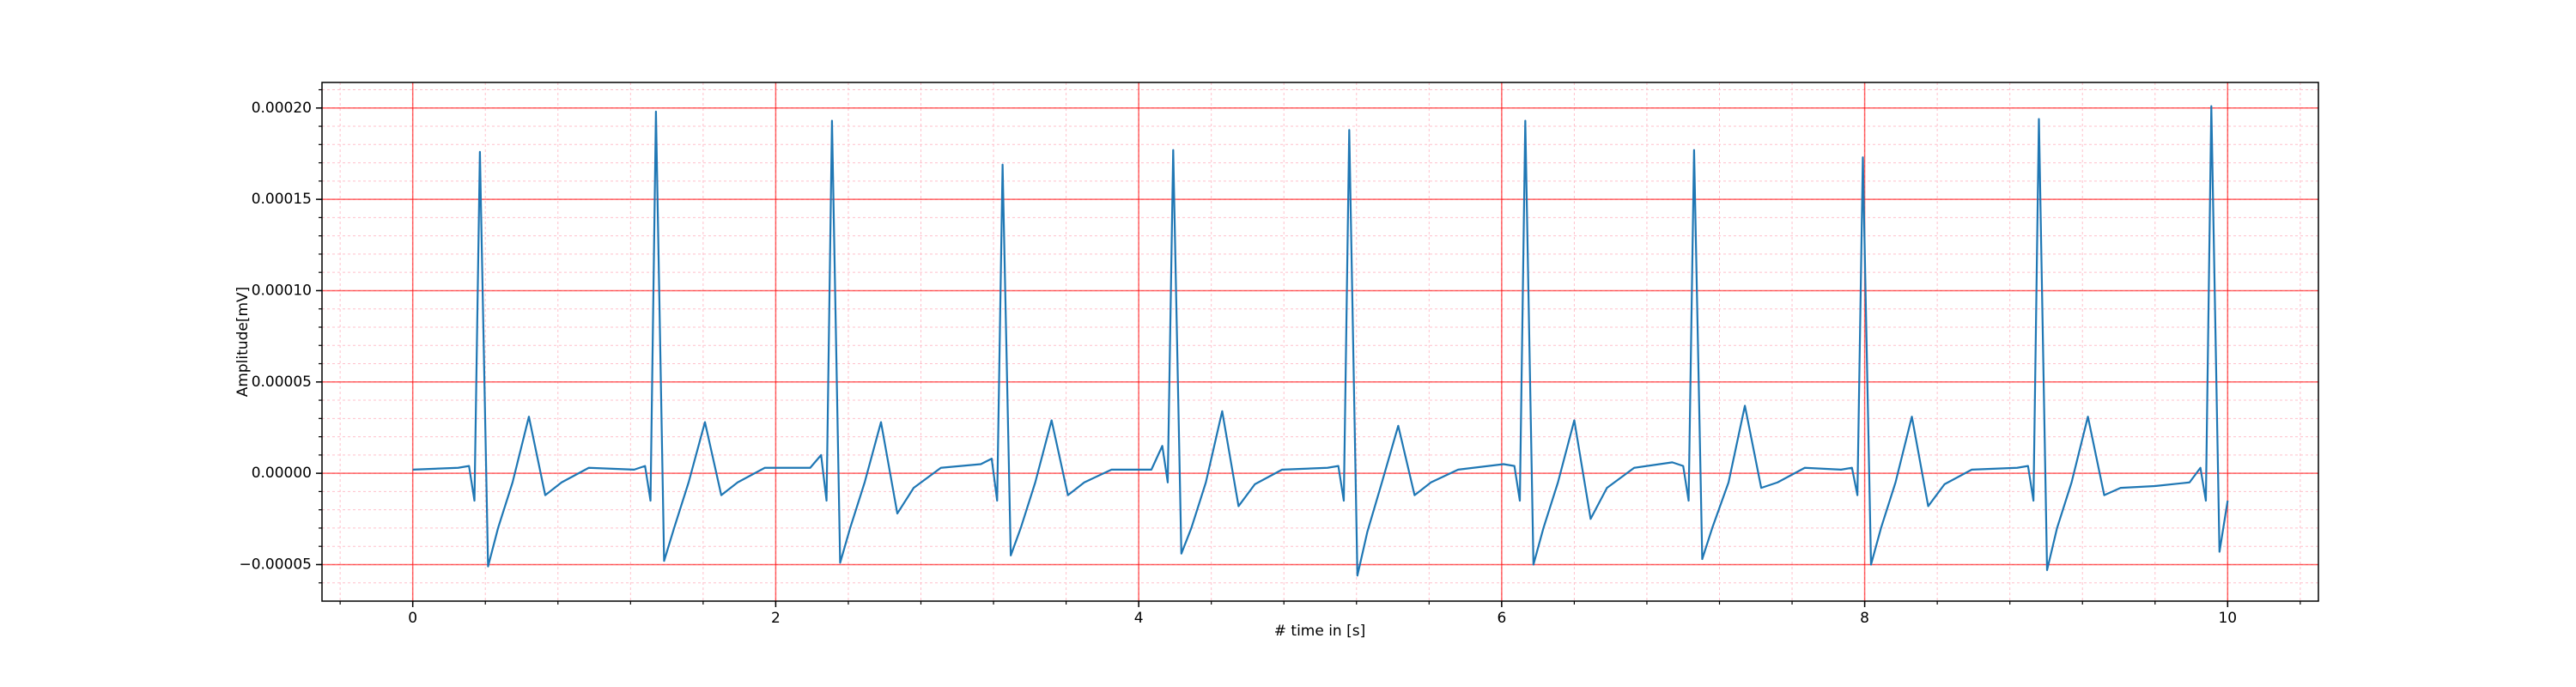 The width and height of the screenshot is (2576, 687). I want to click on x-tick-label: 4, so click(1139, 618).